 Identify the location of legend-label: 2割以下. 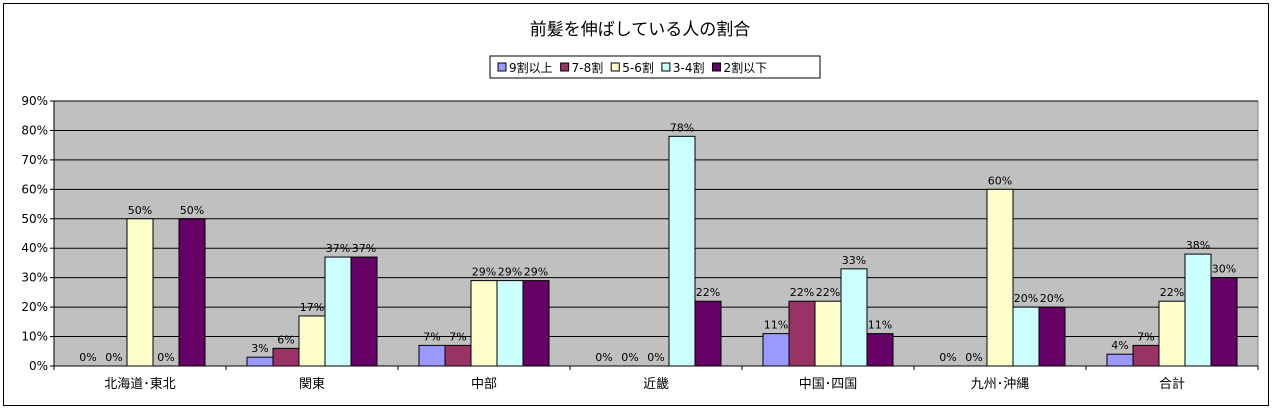
(745, 67).